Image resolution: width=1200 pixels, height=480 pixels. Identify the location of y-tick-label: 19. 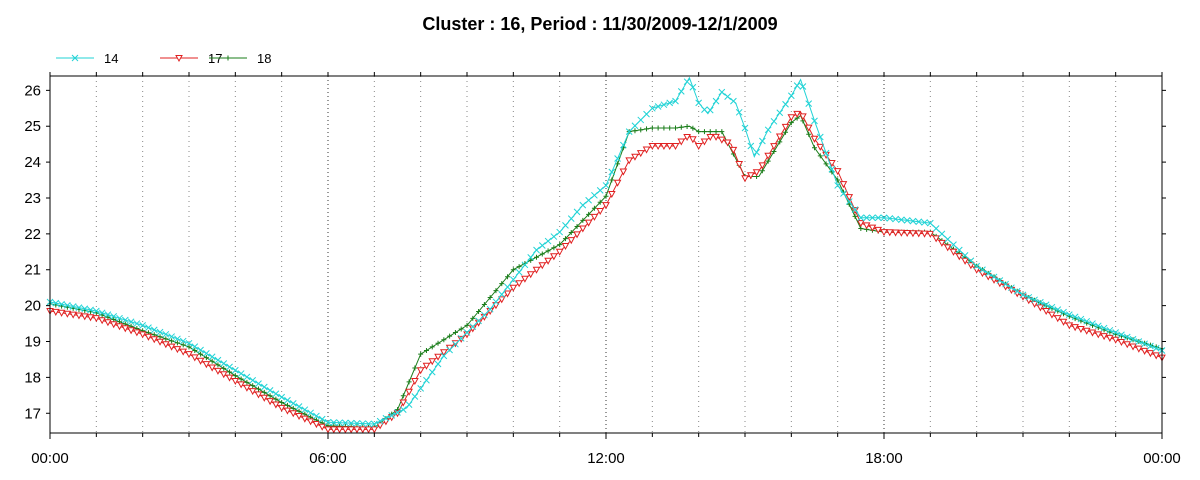
(32, 342).